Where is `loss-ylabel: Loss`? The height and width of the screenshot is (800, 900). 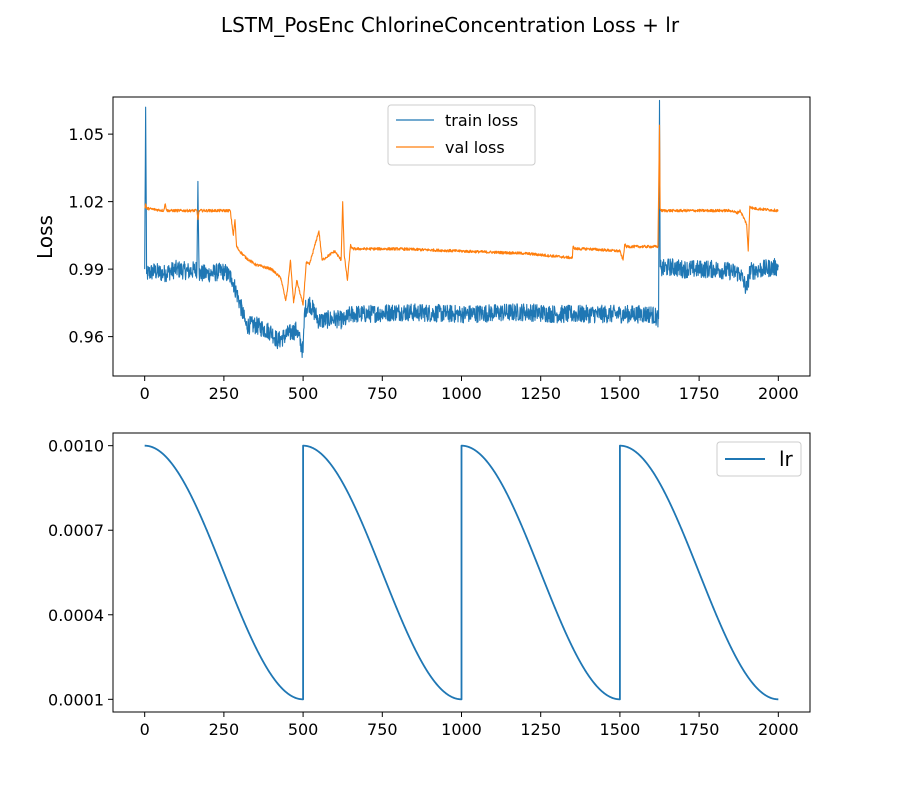
loss-ylabel: Loss is located at coordinates (45, 237).